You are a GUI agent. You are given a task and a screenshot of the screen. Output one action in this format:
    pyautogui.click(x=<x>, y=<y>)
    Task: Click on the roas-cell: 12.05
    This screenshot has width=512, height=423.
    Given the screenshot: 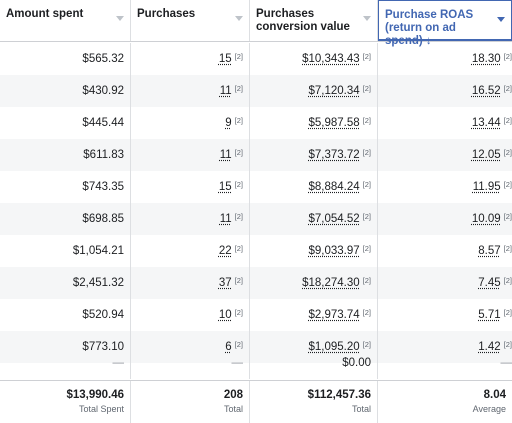 What is the action you would take?
    pyautogui.click(x=486, y=155)
    